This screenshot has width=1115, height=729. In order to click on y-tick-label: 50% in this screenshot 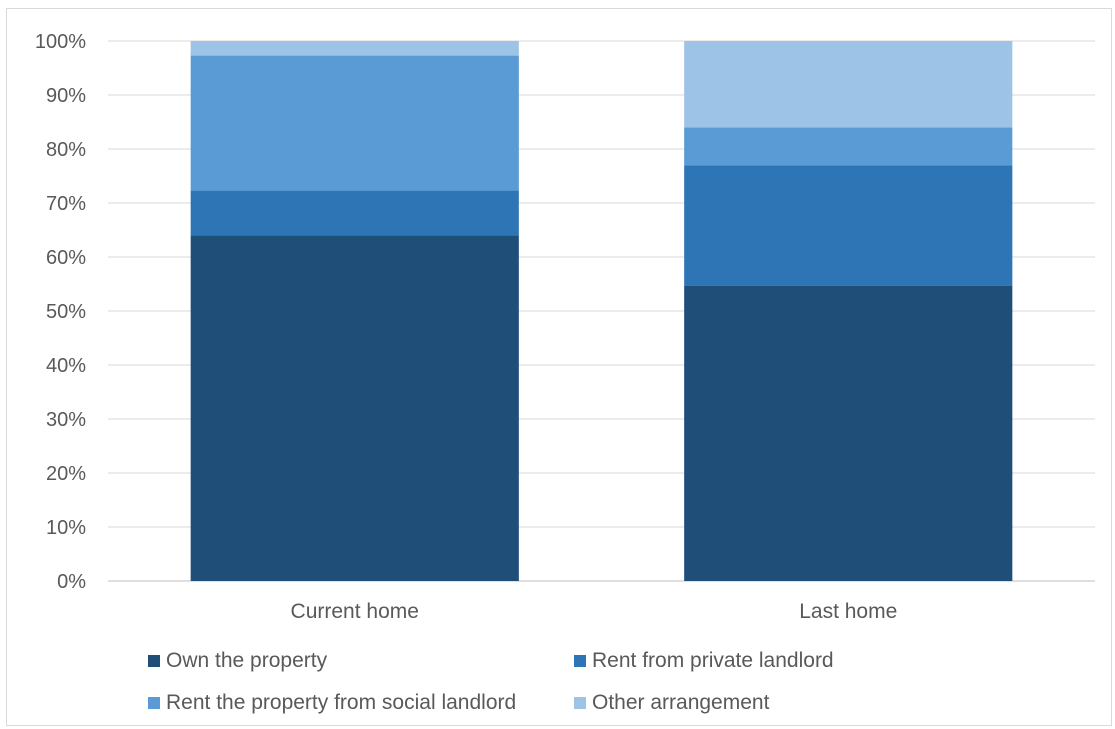, I will do `click(66, 312)`.